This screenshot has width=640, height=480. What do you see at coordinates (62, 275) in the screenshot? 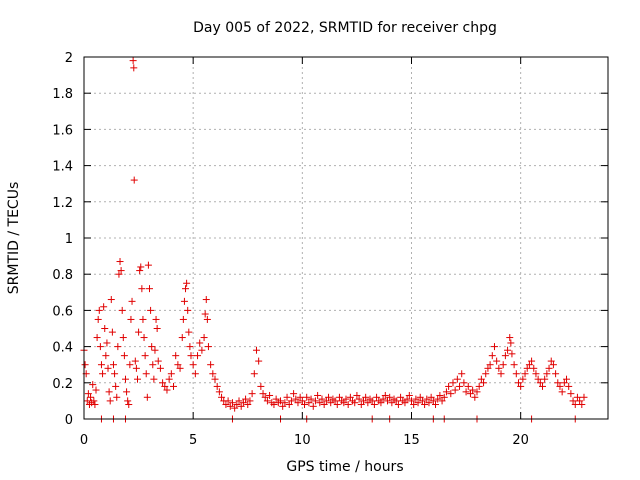
I see `y-tick-label: 0.8` at bounding box center [62, 275].